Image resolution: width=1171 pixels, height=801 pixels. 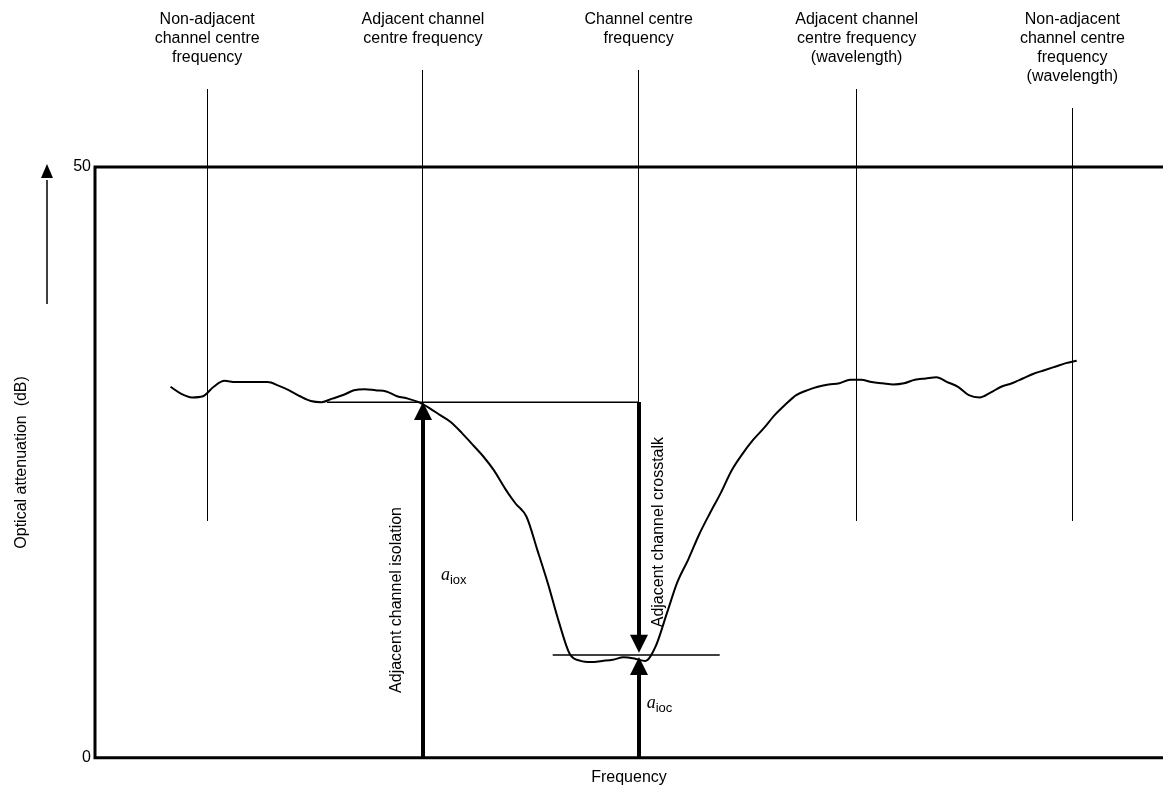 I want to click on x-axis-title: Frequency, so click(x=629, y=776).